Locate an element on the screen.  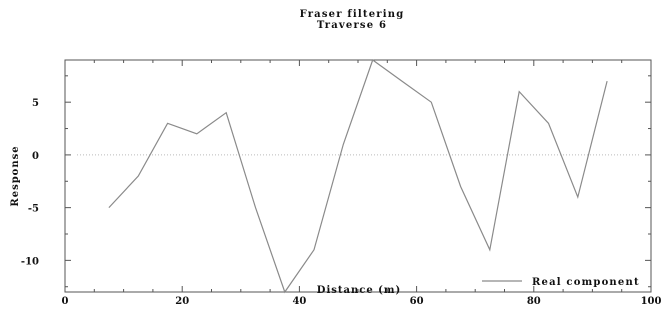
legend: Real component is located at coordinates (561, 282).